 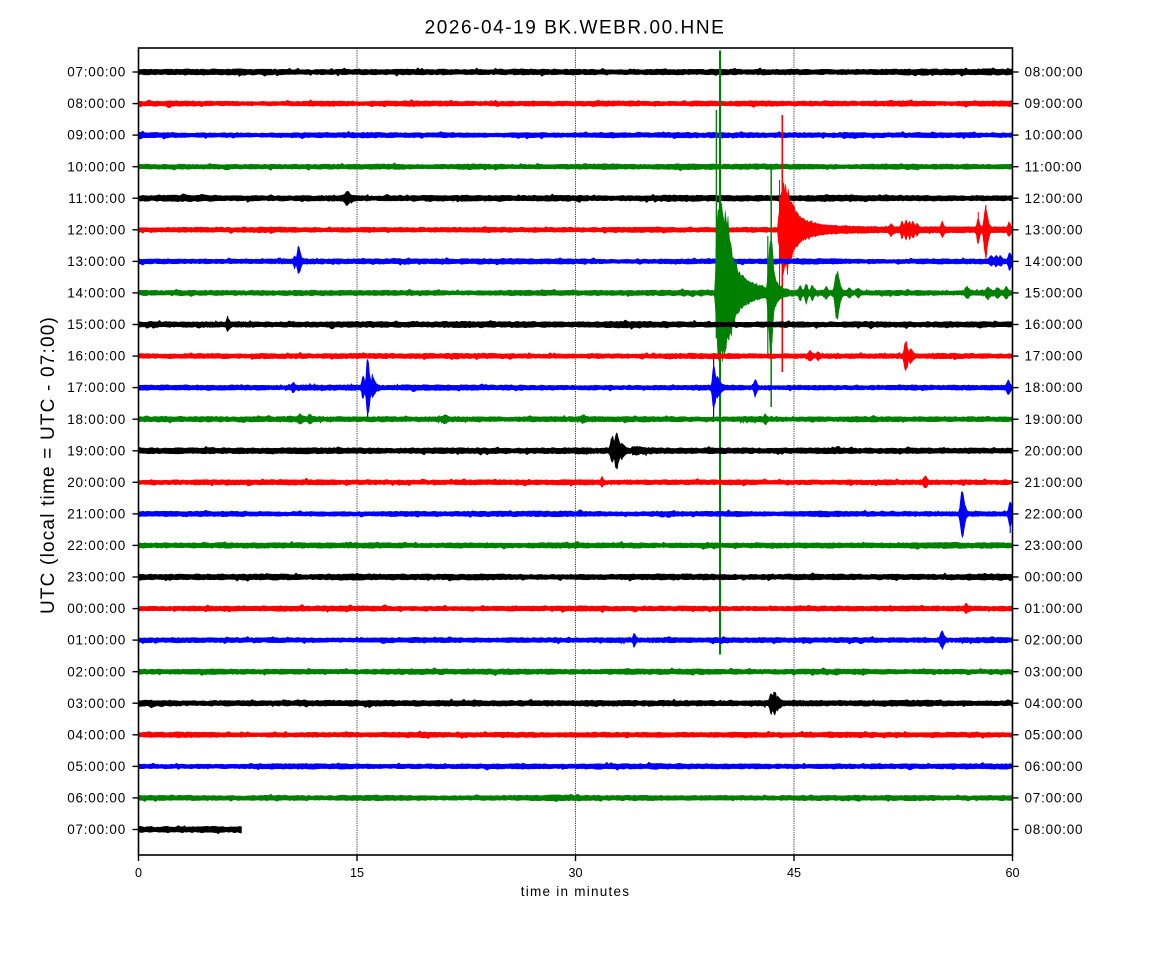 I want to click on svg-text: 15, so click(x=357, y=873).